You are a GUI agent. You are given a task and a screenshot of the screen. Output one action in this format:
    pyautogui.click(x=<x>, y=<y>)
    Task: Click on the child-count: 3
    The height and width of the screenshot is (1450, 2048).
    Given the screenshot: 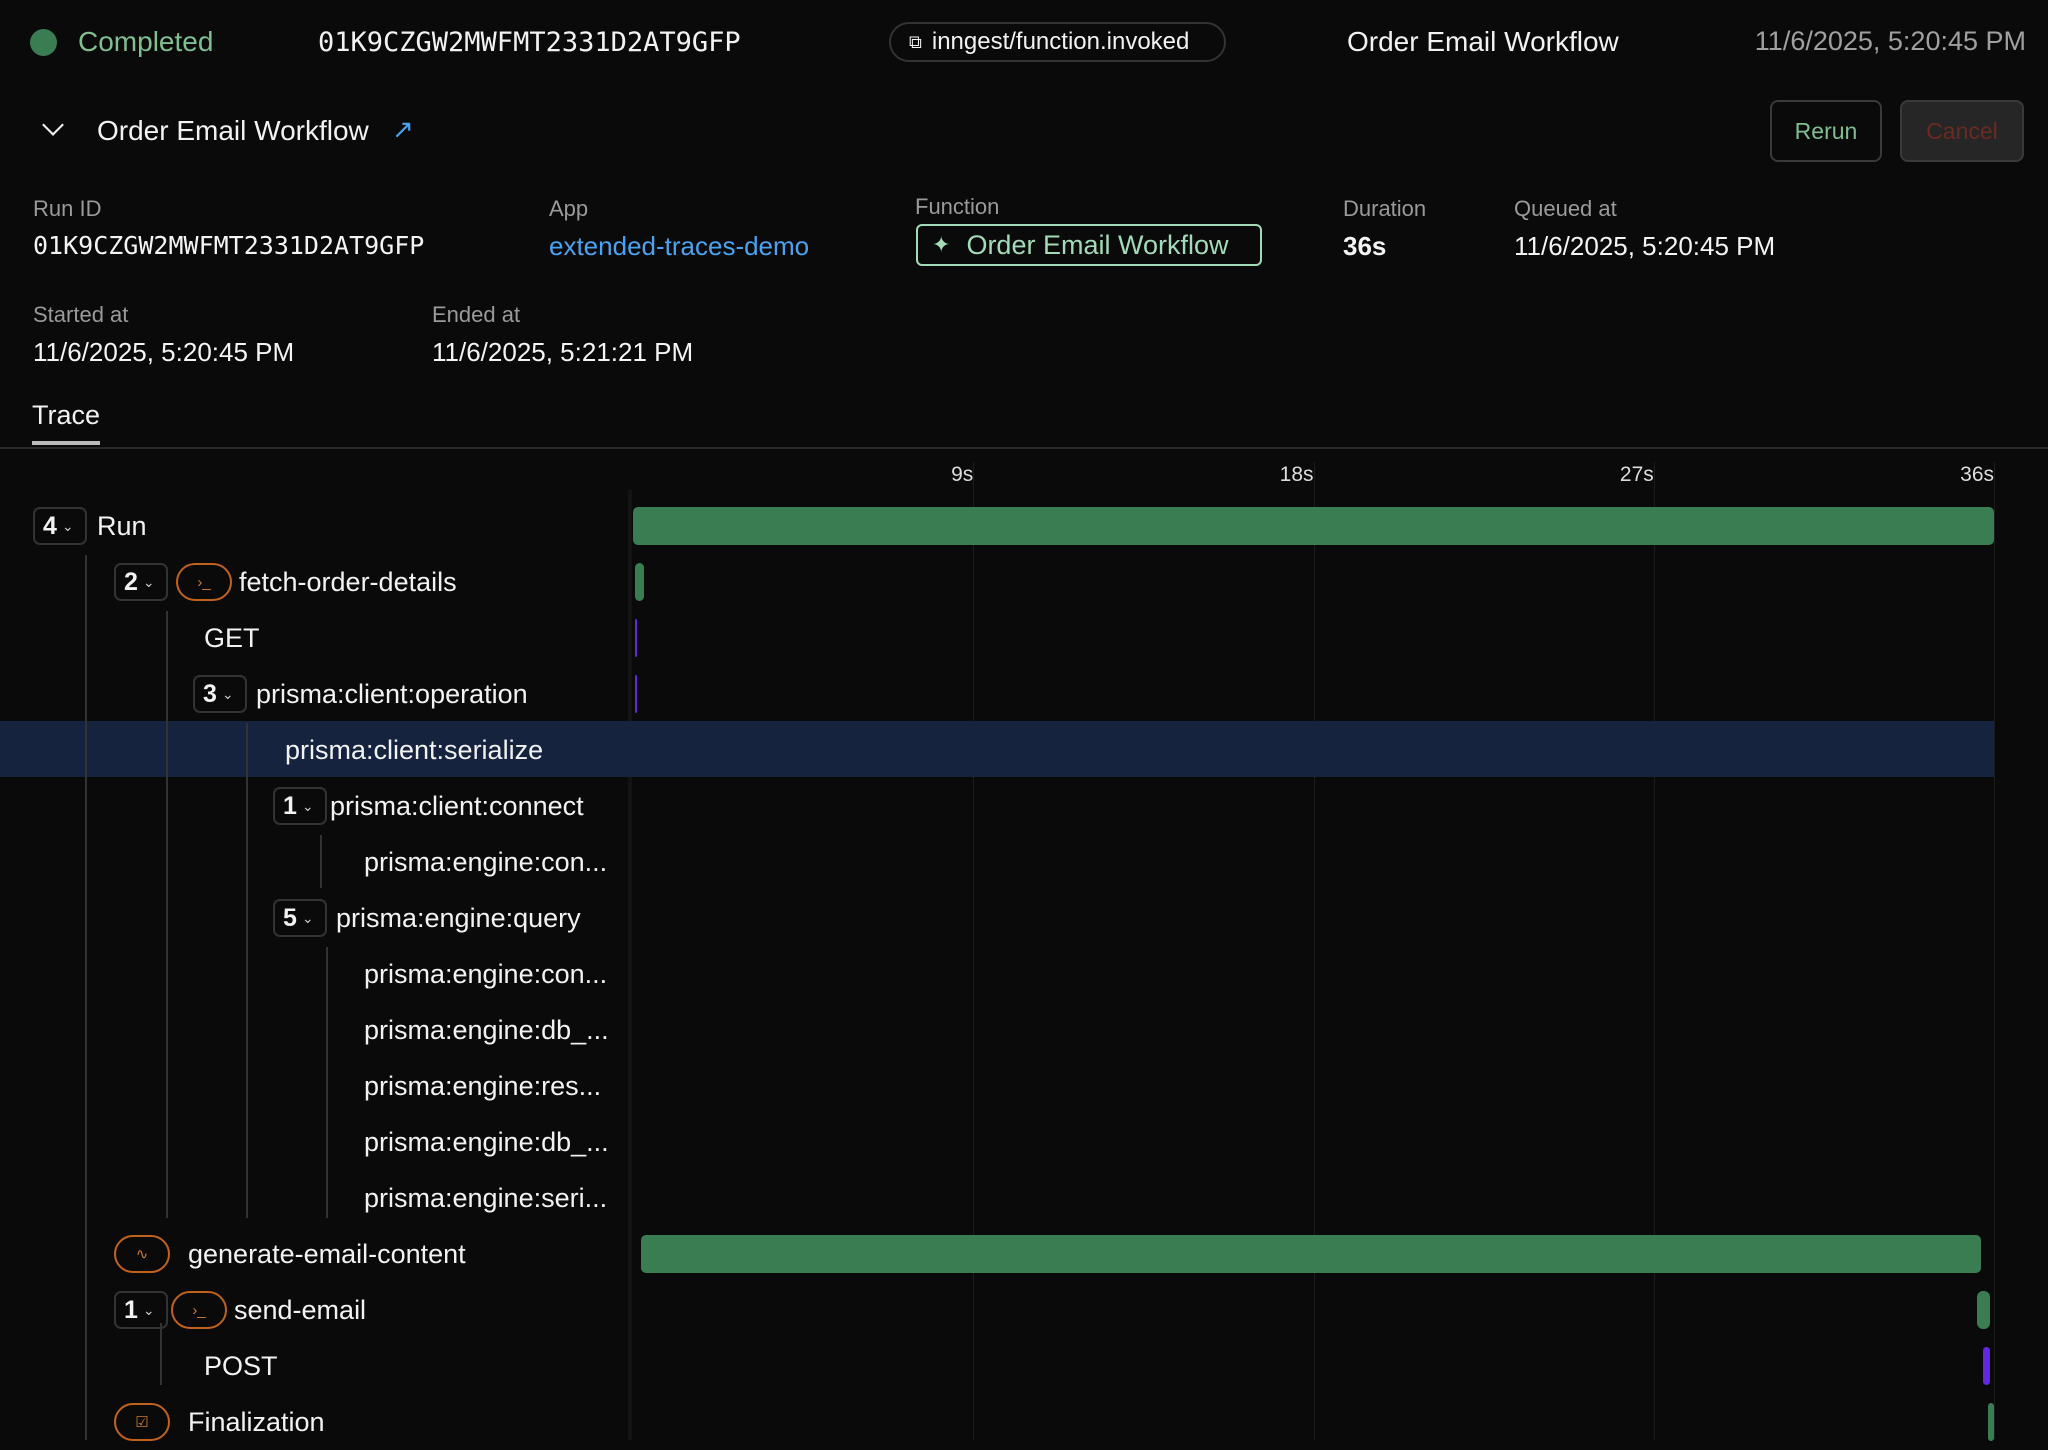 What is the action you would take?
    pyautogui.click(x=210, y=693)
    